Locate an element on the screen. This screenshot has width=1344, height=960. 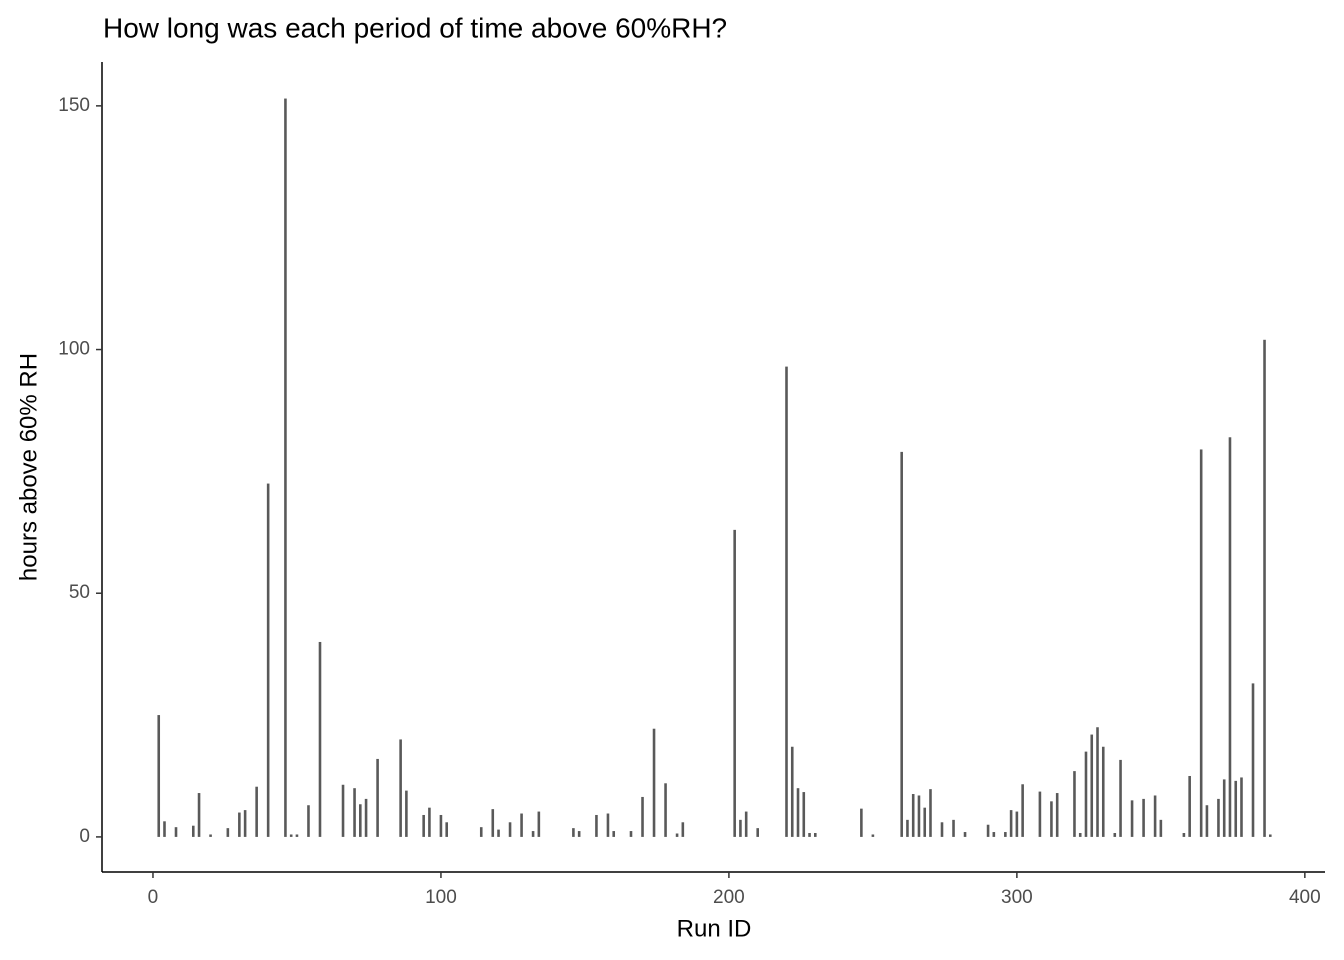
y-tick-label: 150 is located at coordinates (74, 105).